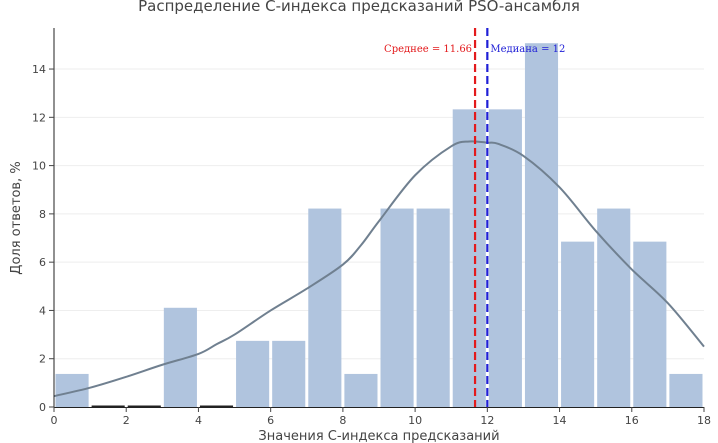 The height and width of the screenshot is (443, 718). I want to click on x-tick-label: 18, so click(704, 420).